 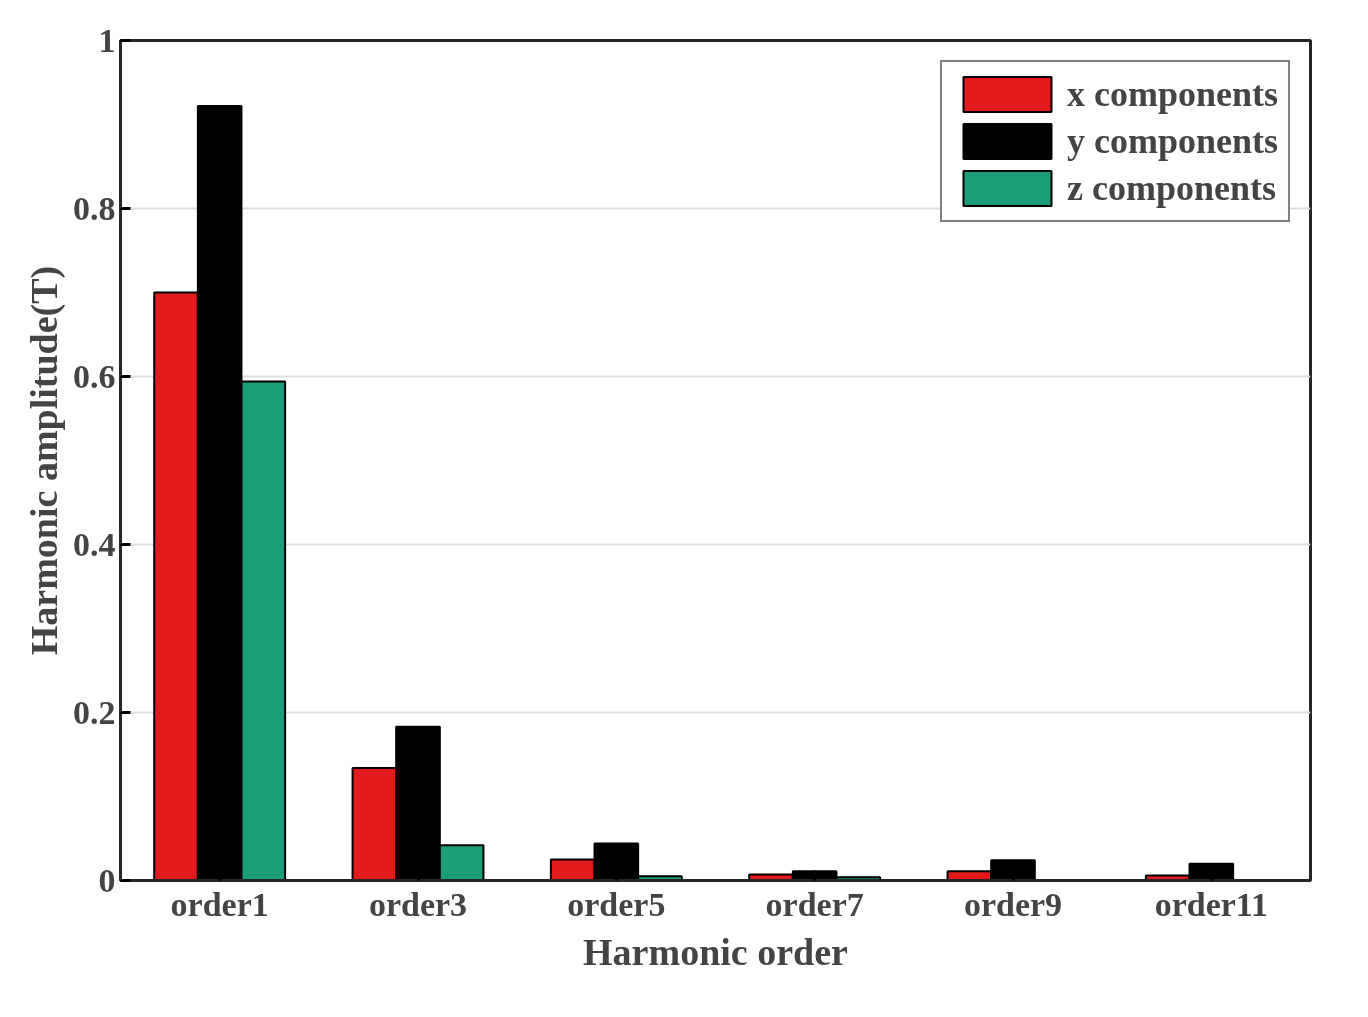 I want to click on y-tick-label: 0.8, so click(x=94, y=208).